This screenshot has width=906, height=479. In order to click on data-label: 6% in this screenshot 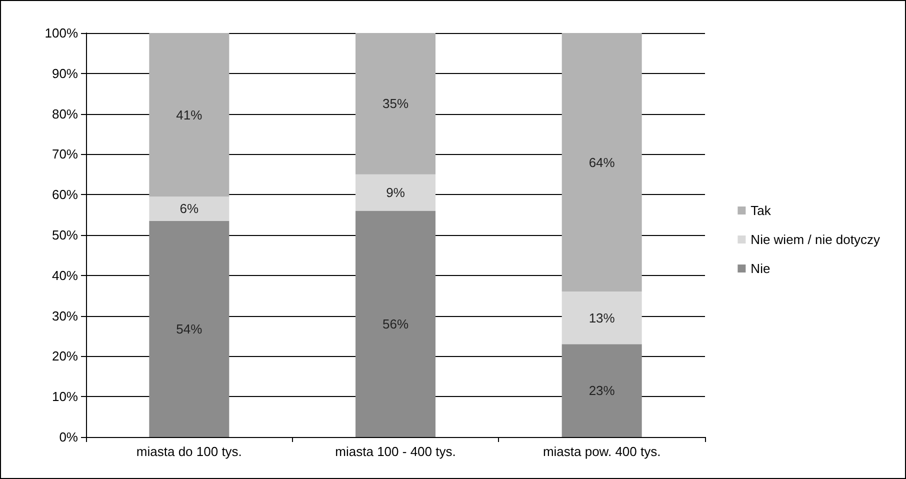, I will do `click(189, 208)`.